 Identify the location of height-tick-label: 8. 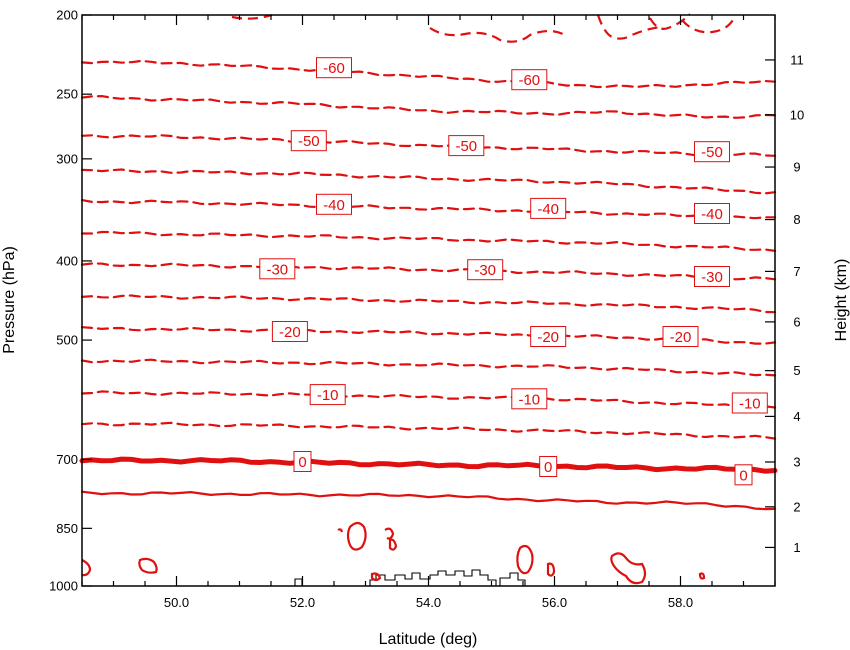
(796, 219).